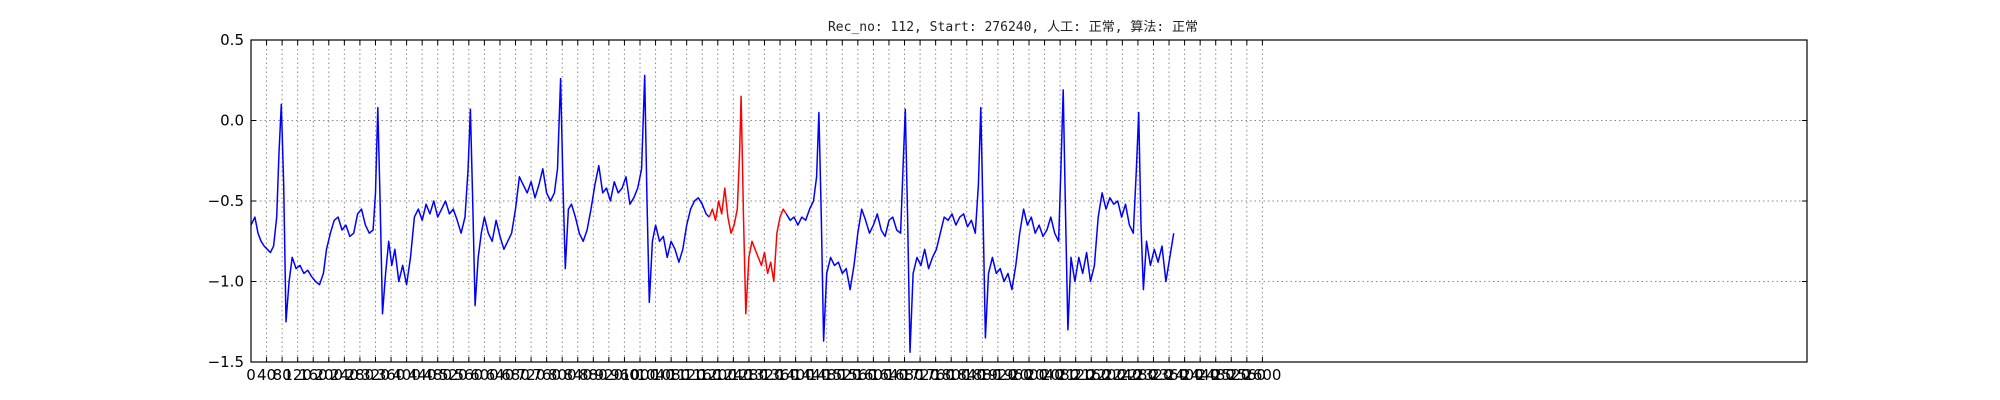 The width and height of the screenshot is (2000, 400). I want to click on x-tick-label: 1400, so click(796, 375).